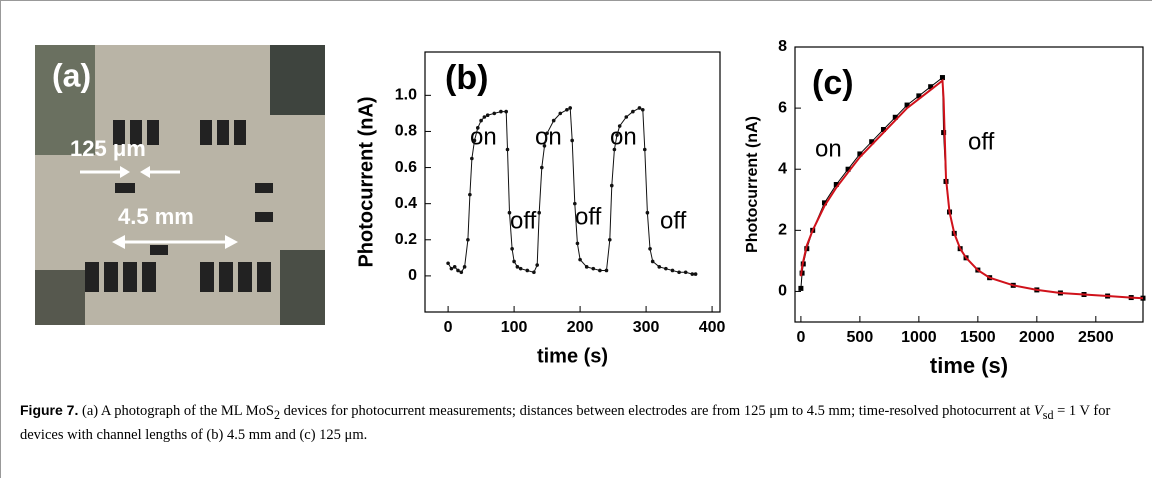 This screenshot has width=1153, height=479. What do you see at coordinates (1096, 337) in the screenshot?
I see `x-tick-label: 2500` at bounding box center [1096, 337].